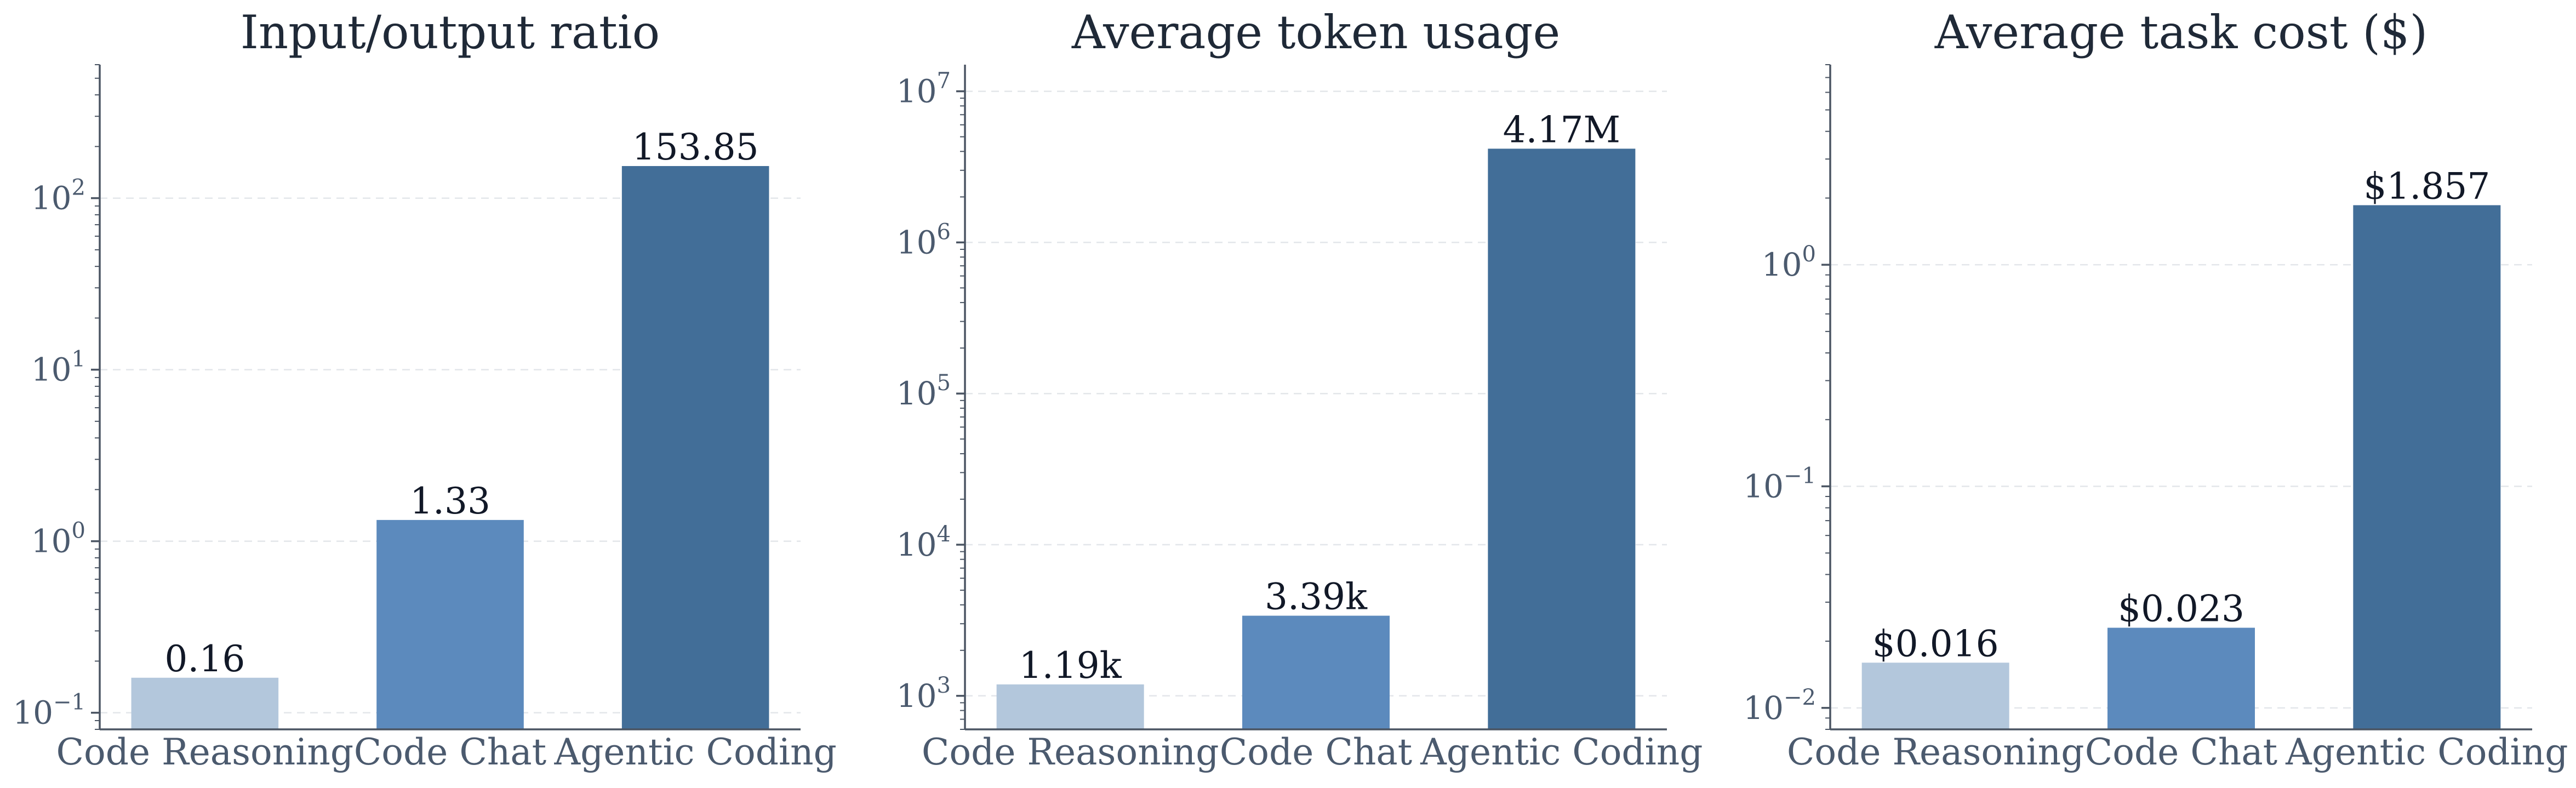  What do you see at coordinates (1317, 597) in the screenshot?
I see `bar-value-label: 3.39k` at bounding box center [1317, 597].